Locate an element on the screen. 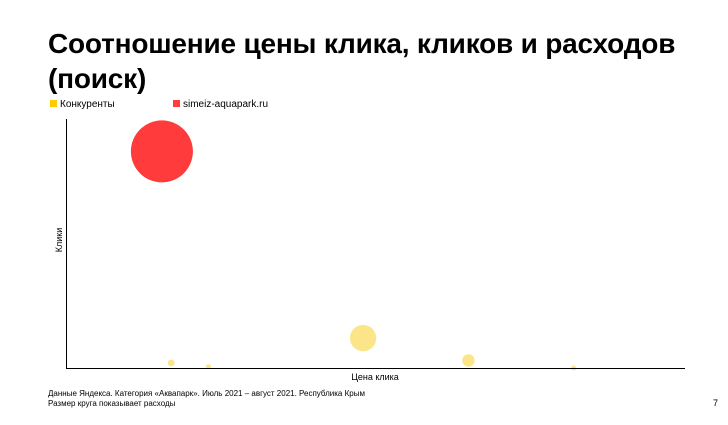 The height and width of the screenshot is (425, 728). x-axis-label: Цена клика is located at coordinates (375, 377).